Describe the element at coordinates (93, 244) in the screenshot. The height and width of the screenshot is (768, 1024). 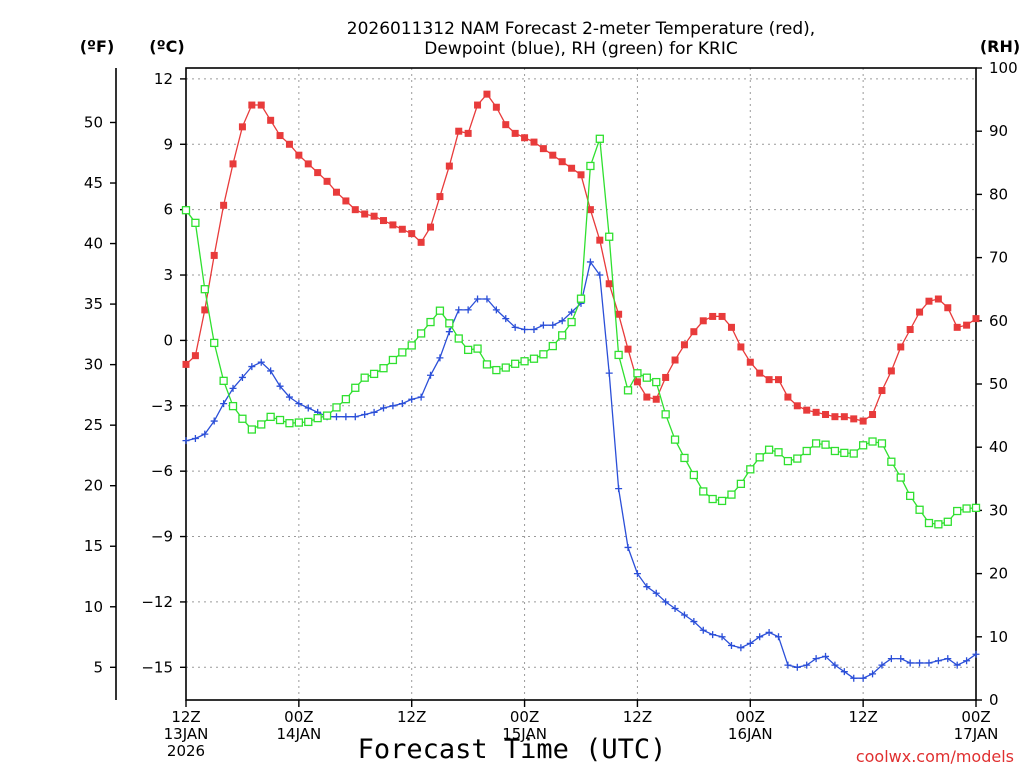
I see `fahrenheit-tick-label: 40` at that location.